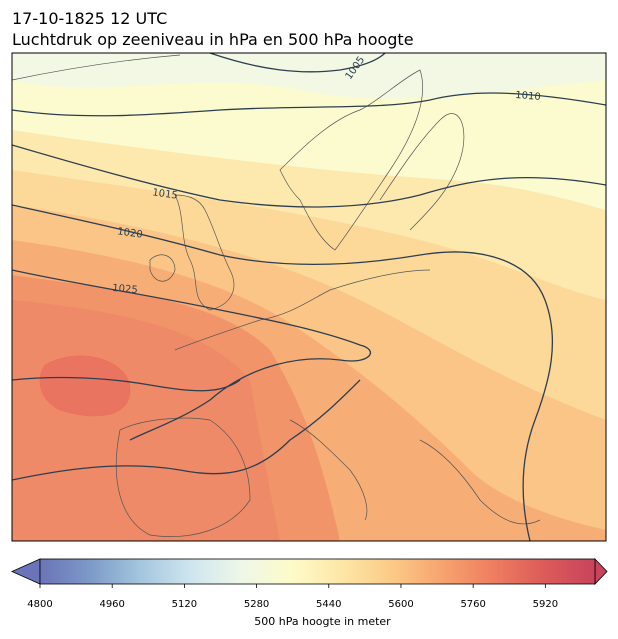 The image size is (618, 639). I want to click on isobar-label: 1025, so click(125, 289).